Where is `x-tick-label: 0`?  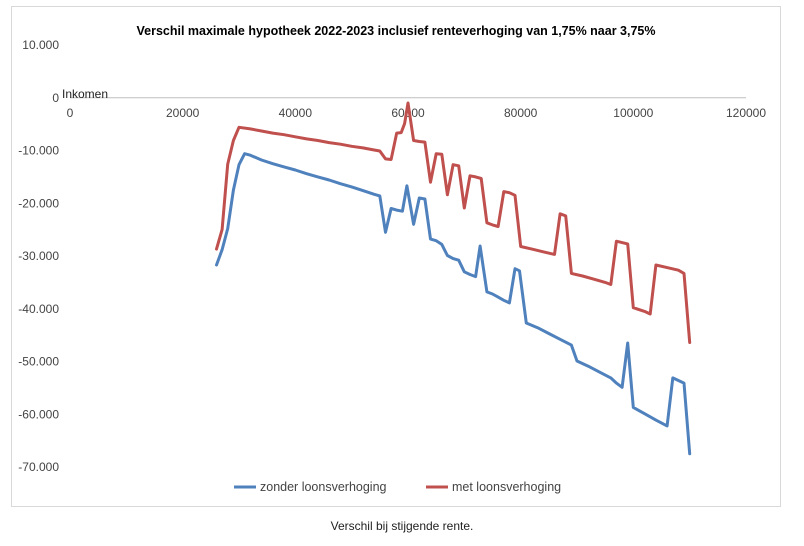 x-tick-label: 0 is located at coordinates (70, 113).